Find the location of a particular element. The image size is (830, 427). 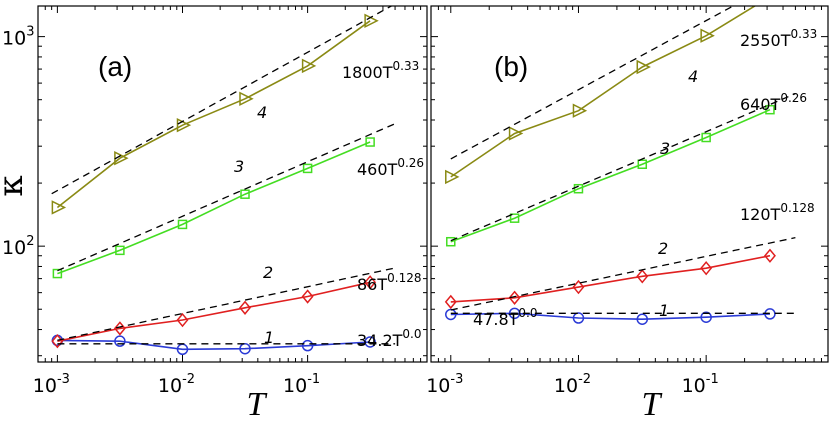

panel-b-x-tick-label: 10⁻² is located at coordinates (572, 384).